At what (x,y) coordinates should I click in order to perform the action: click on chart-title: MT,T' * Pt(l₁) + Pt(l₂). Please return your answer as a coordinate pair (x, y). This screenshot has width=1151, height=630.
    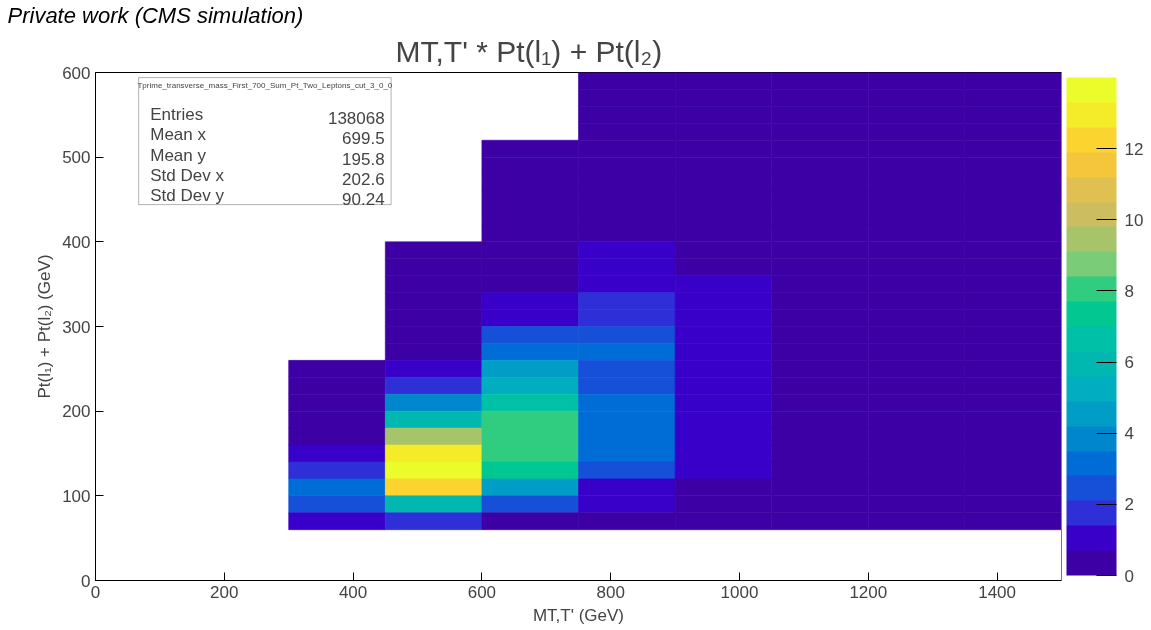
    Looking at the image, I should click on (529, 51).